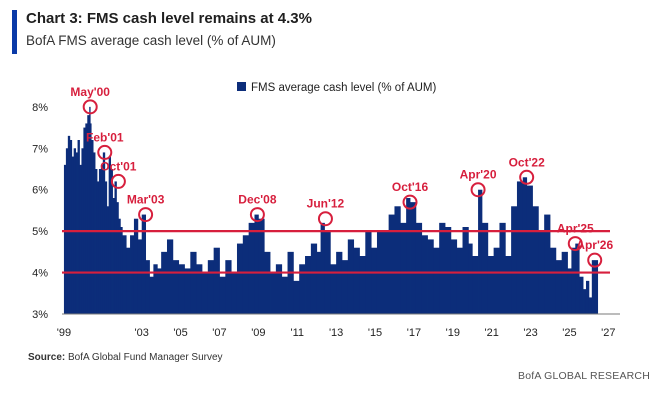 The height and width of the screenshot is (400, 660). What do you see at coordinates (169, 18) in the screenshot?
I see `chart-title: Chart 3: FMS cash level remains at 4.3%` at bounding box center [169, 18].